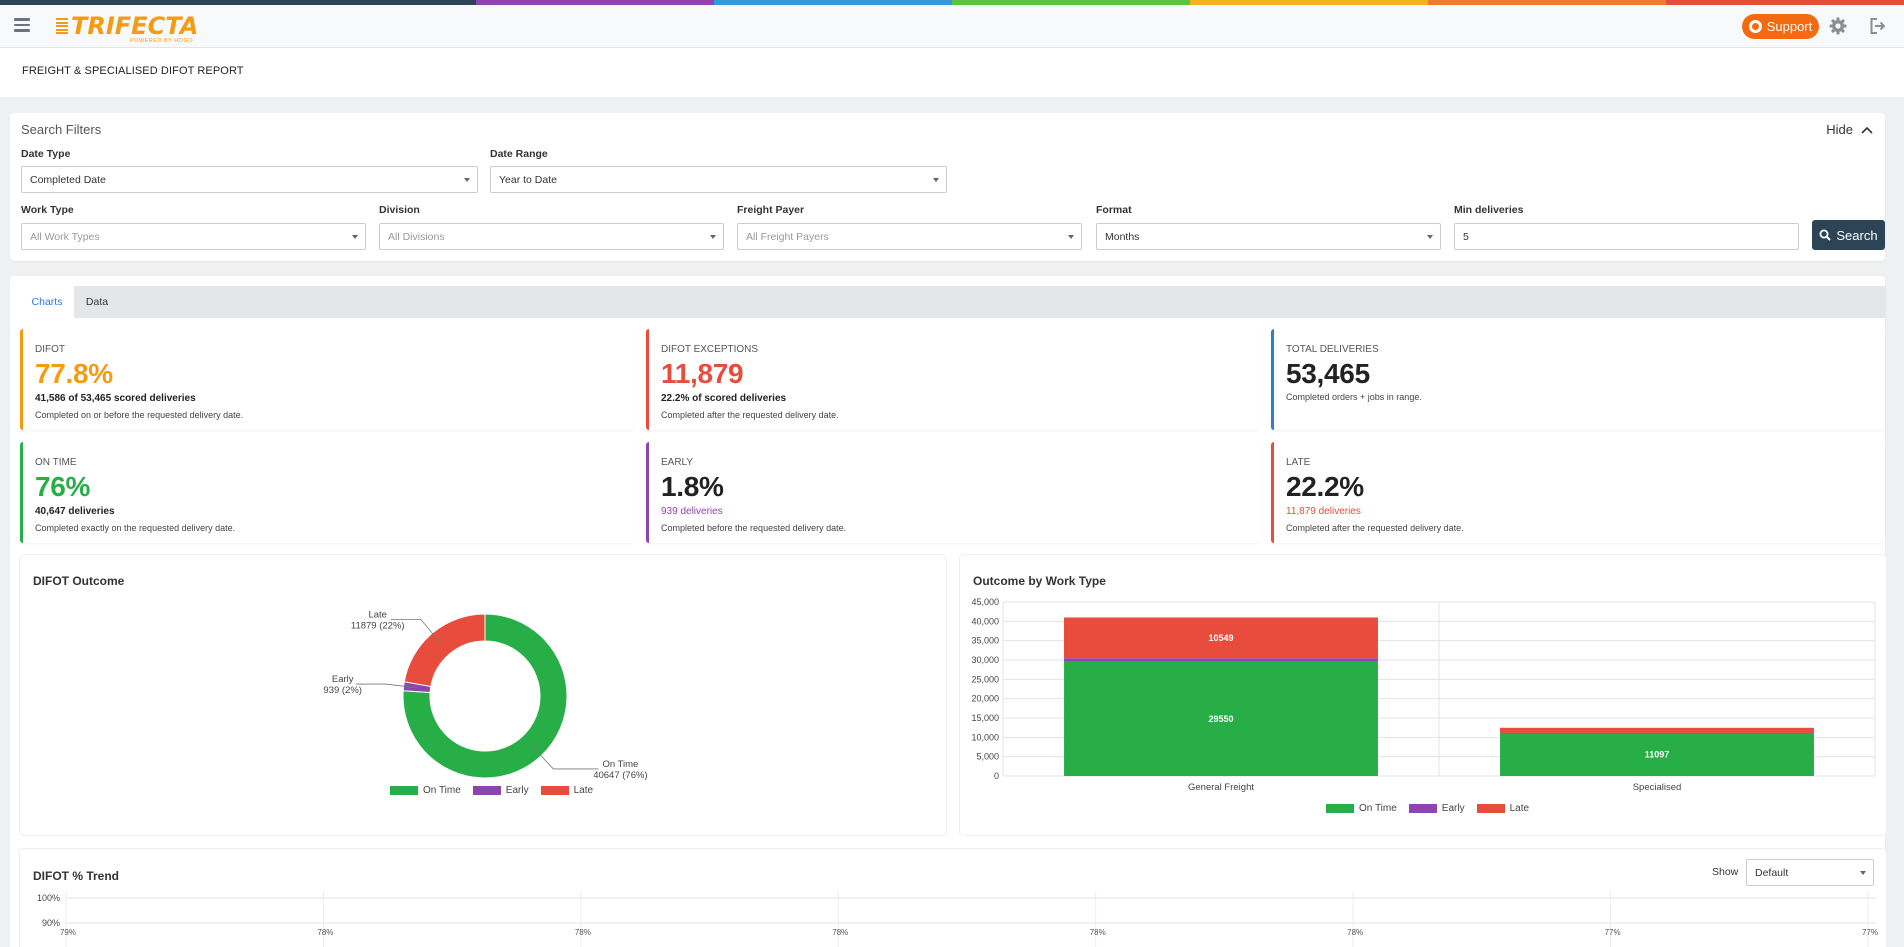 The height and width of the screenshot is (947, 1904). Describe the element at coordinates (985, 602) in the screenshot. I see `y-tick-label: 45,000` at that location.